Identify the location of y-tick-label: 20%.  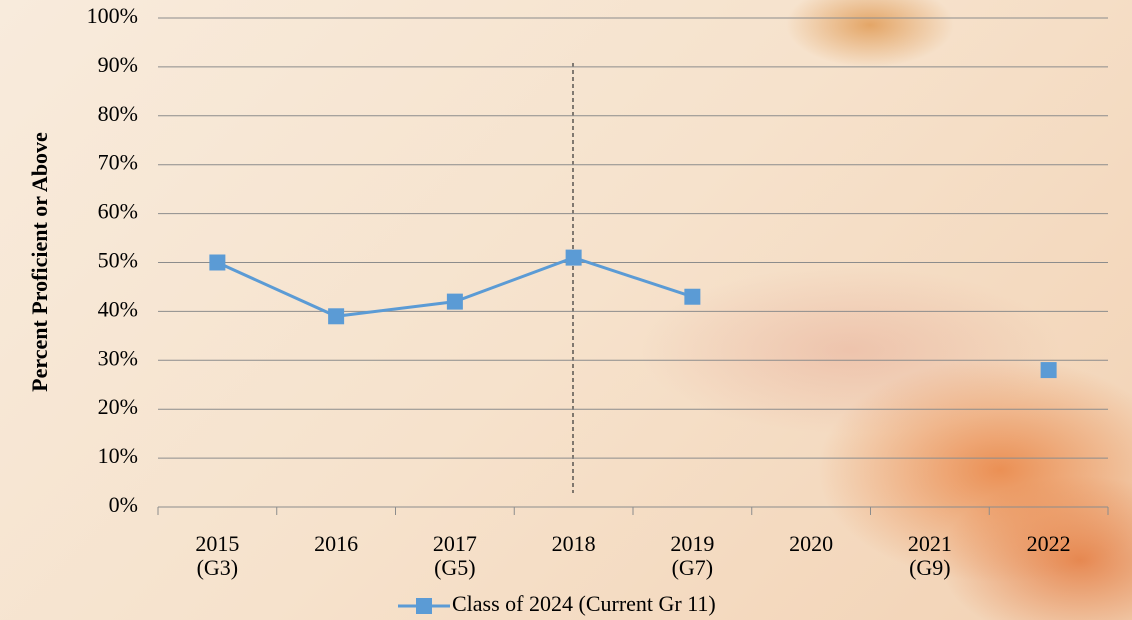
(118, 406).